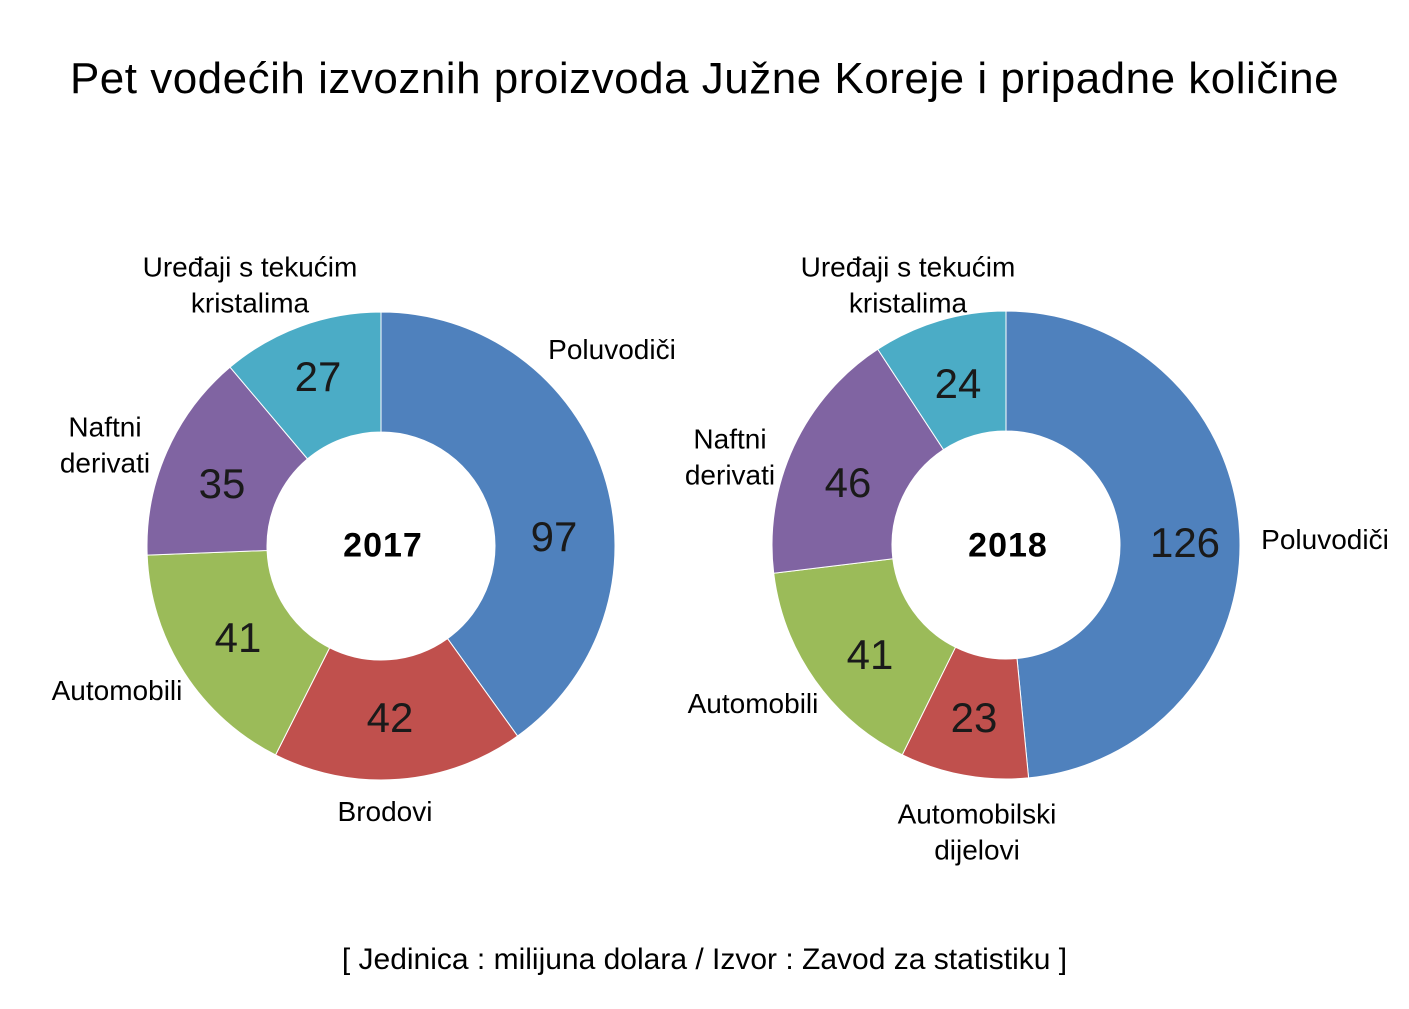 This screenshot has width=1409, height=1009. What do you see at coordinates (908, 285) in the screenshot?
I see `category-label-uredjaji-2018: Uređaji s tekućim kristalima` at bounding box center [908, 285].